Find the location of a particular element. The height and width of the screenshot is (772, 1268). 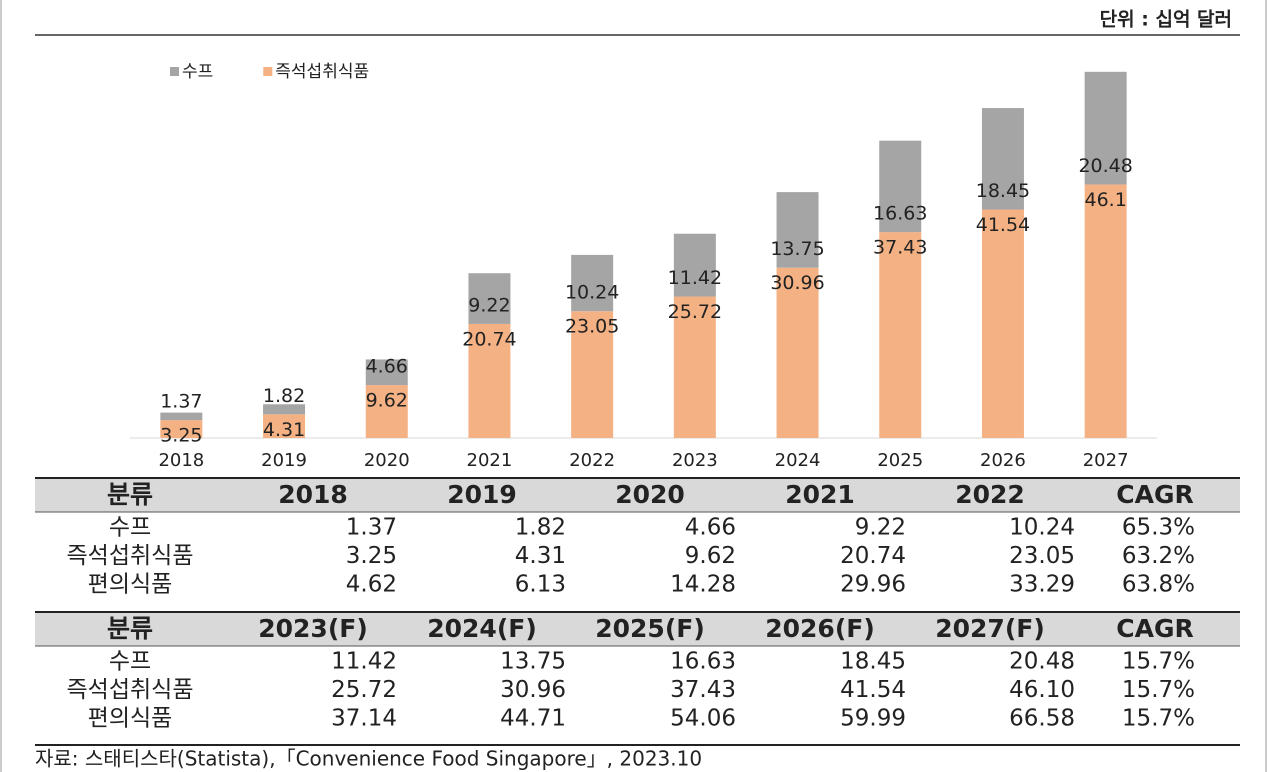

legend-label: 즉석섭취식품 is located at coordinates (322, 72).